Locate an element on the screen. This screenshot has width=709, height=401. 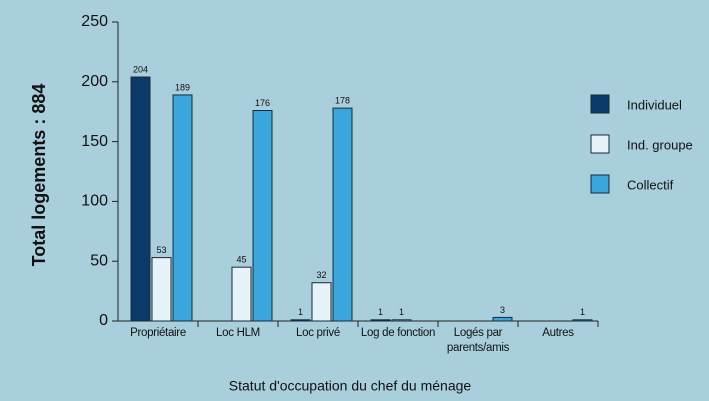
x-tick-label: Autres is located at coordinates (558, 333).